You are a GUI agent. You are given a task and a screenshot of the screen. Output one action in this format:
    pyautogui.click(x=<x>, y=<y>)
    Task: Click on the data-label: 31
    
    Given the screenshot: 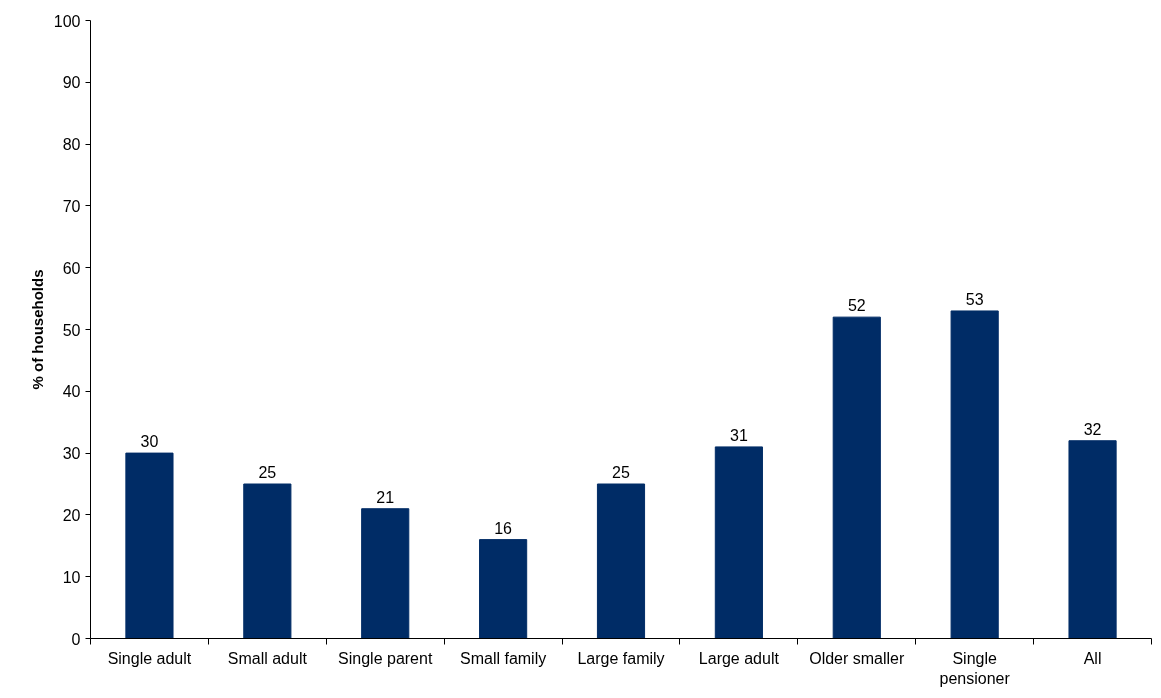 What is the action you would take?
    pyautogui.click(x=738, y=435)
    